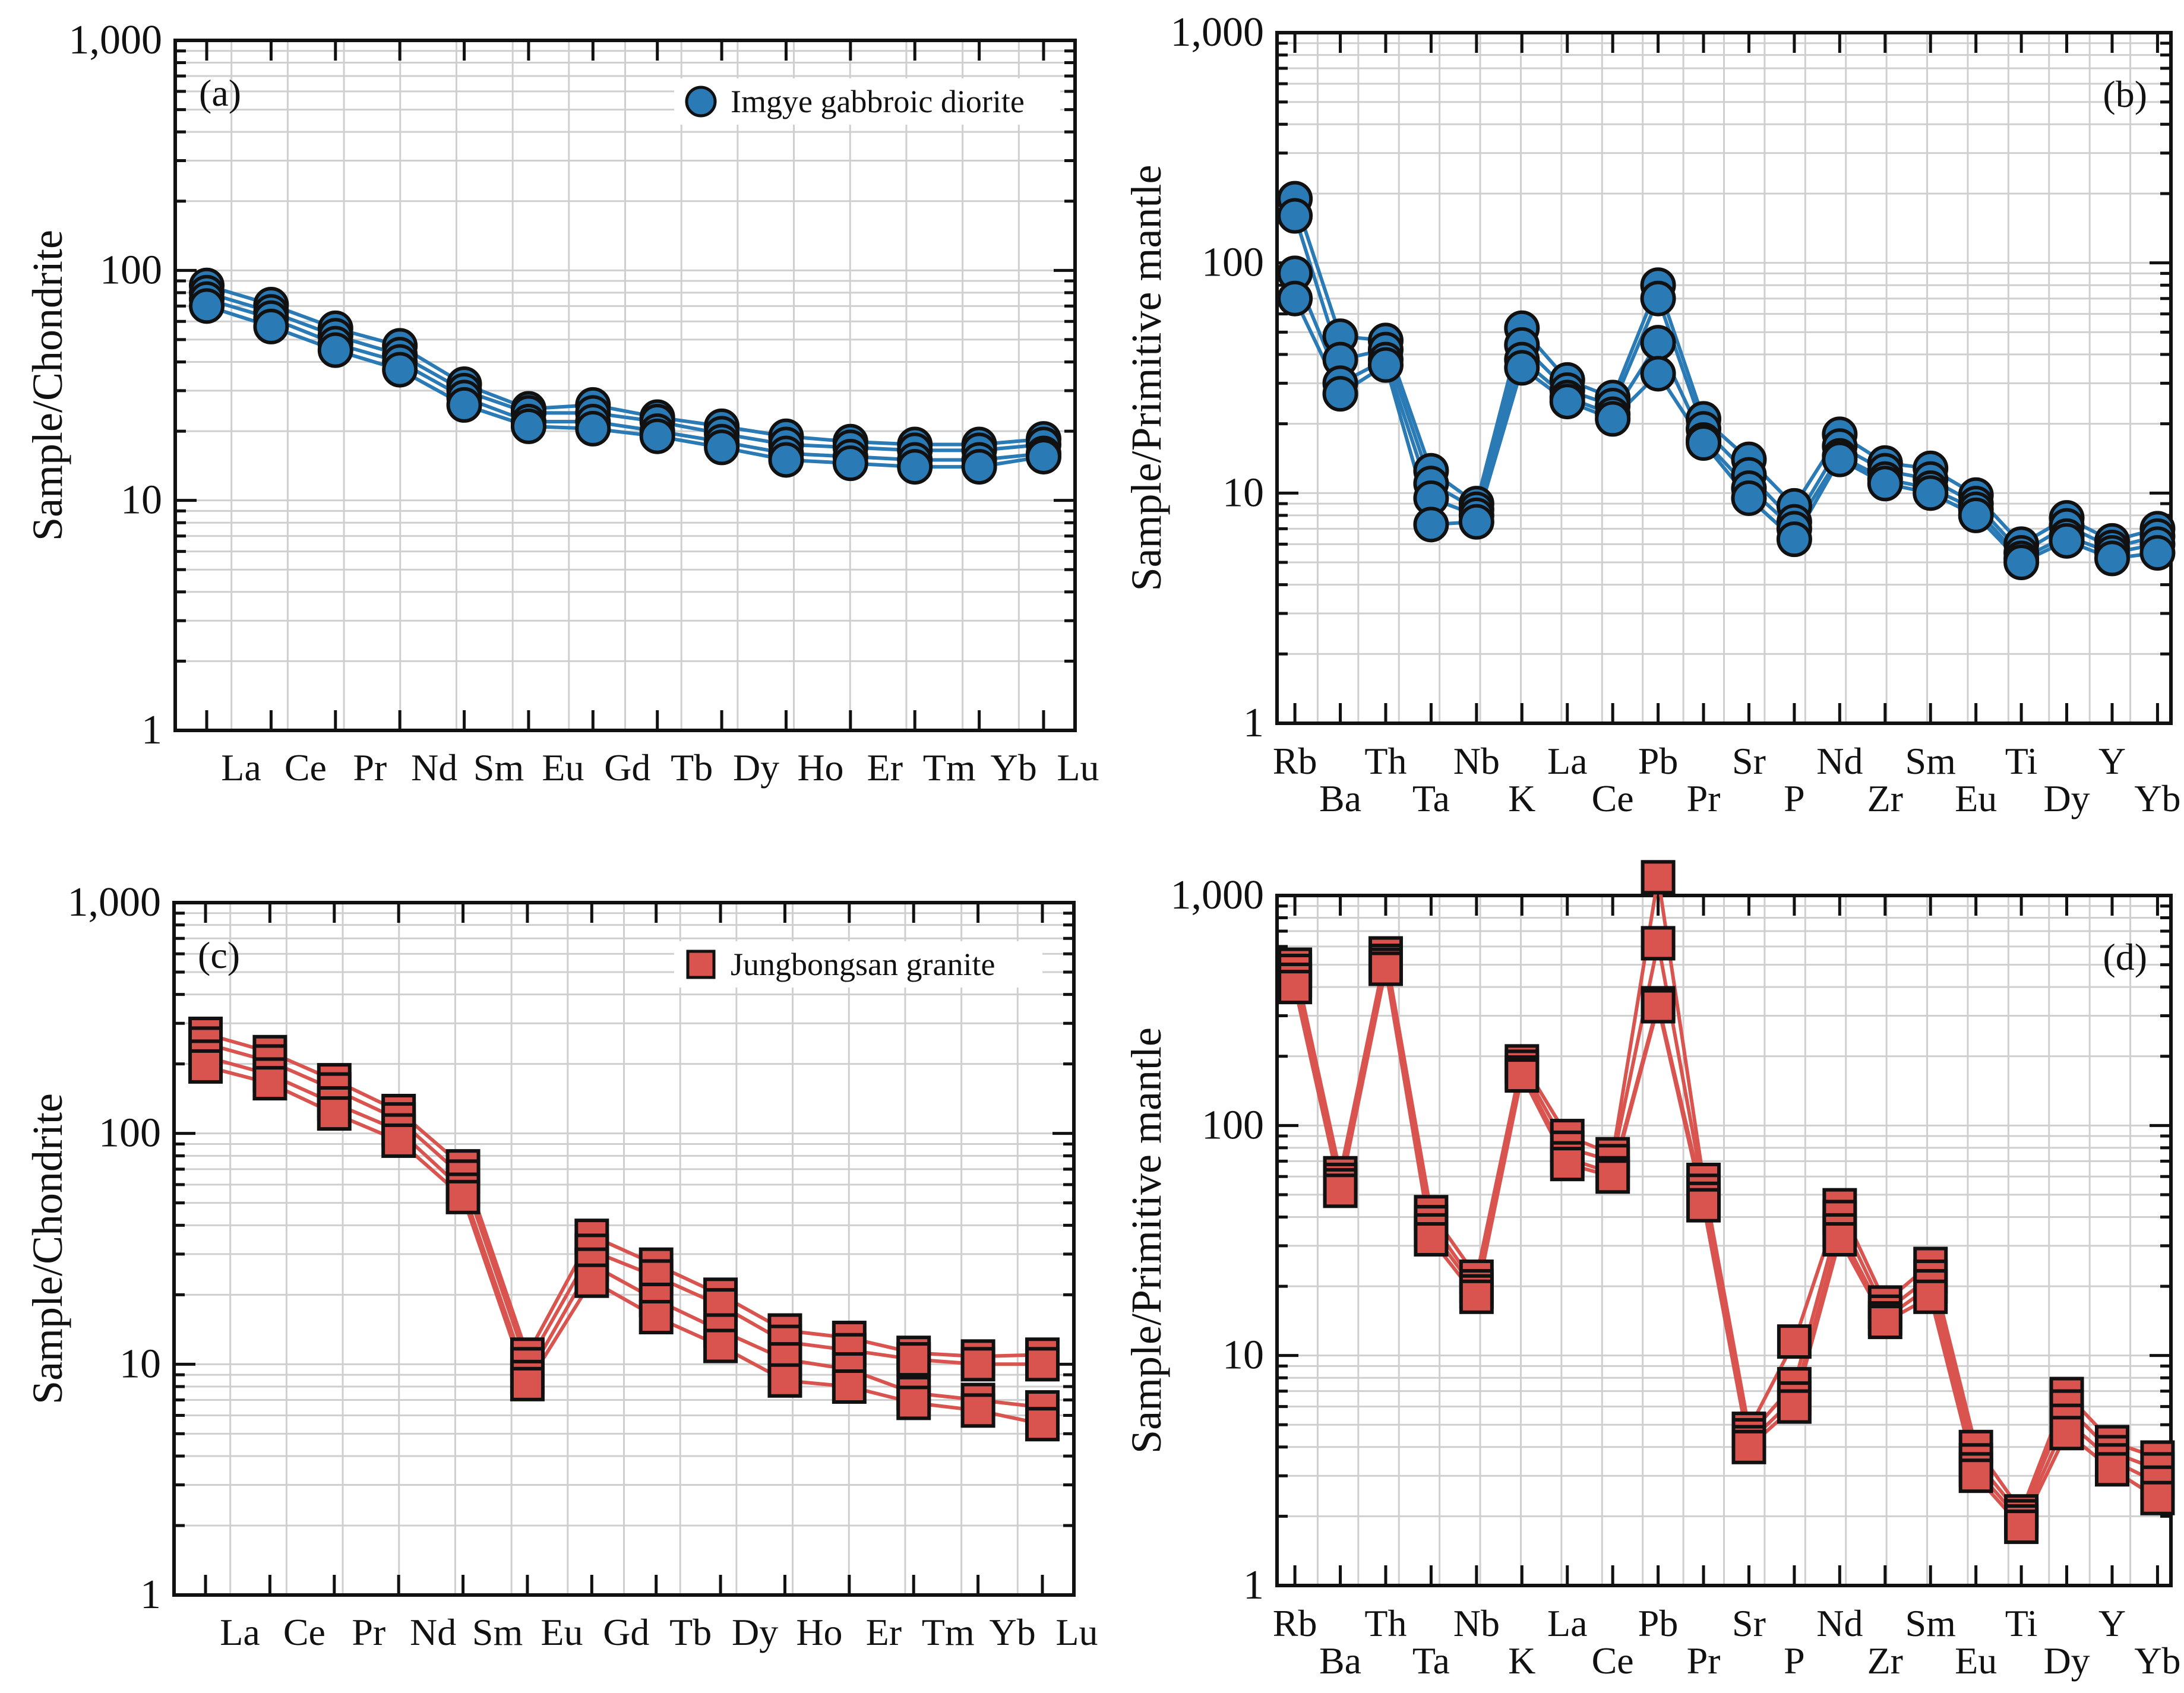 The width and height of the screenshot is (2184, 1693). What do you see at coordinates (48, 385) in the screenshot?
I see `y-axis-label: Sample/Chondrite` at bounding box center [48, 385].